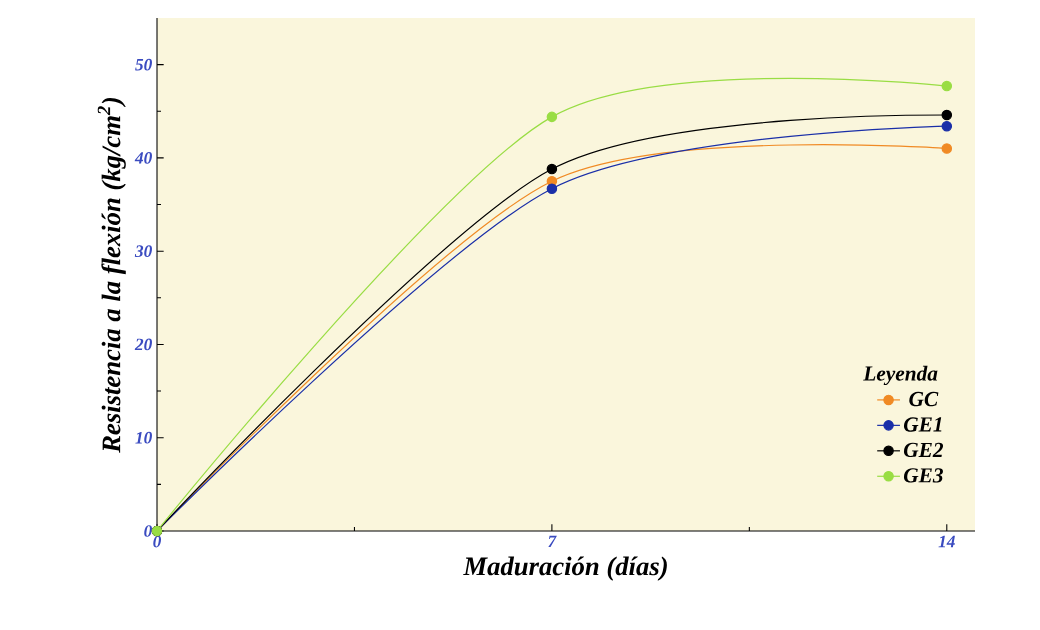 The image size is (1040, 630). Describe the element at coordinates (552, 541) in the screenshot. I see `x-tick-label: 7` at that location.